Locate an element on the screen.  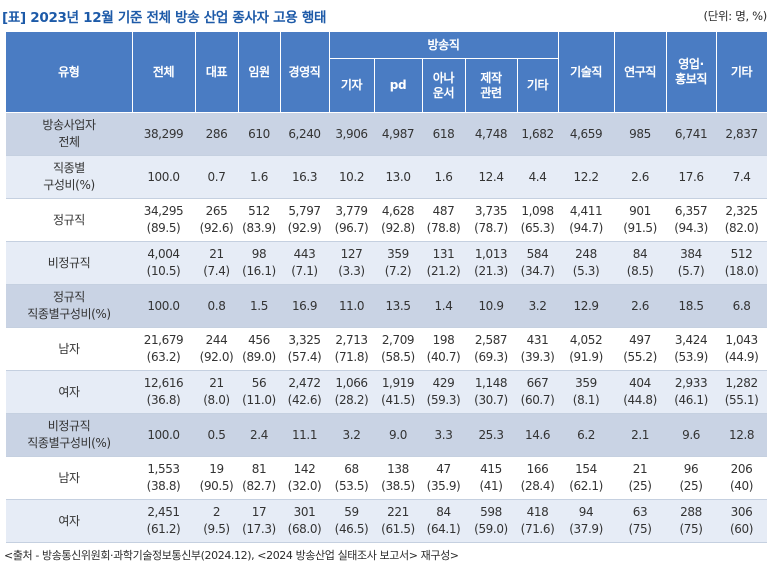
table-cell: 306 (60) is located at coordinates (742, 521).